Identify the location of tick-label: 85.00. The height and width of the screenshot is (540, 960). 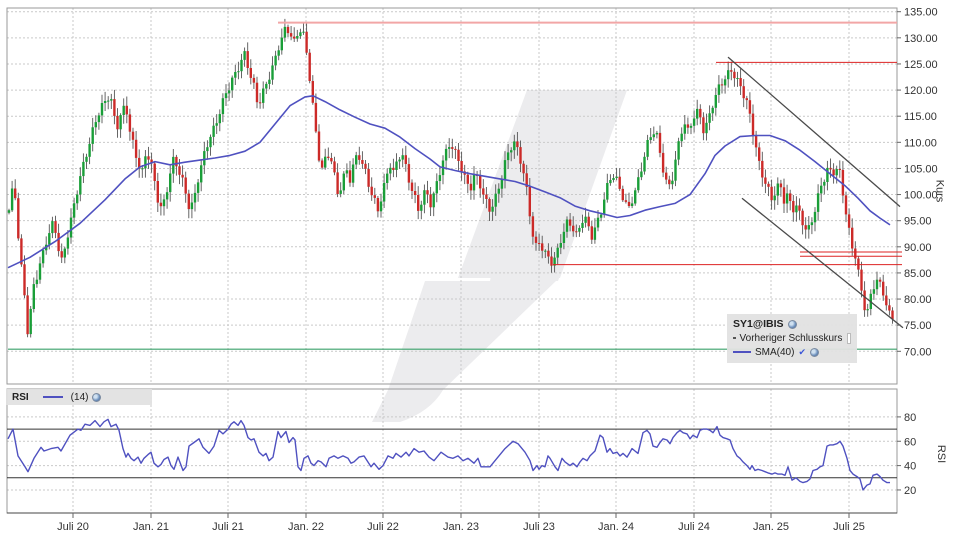
(918, 274).